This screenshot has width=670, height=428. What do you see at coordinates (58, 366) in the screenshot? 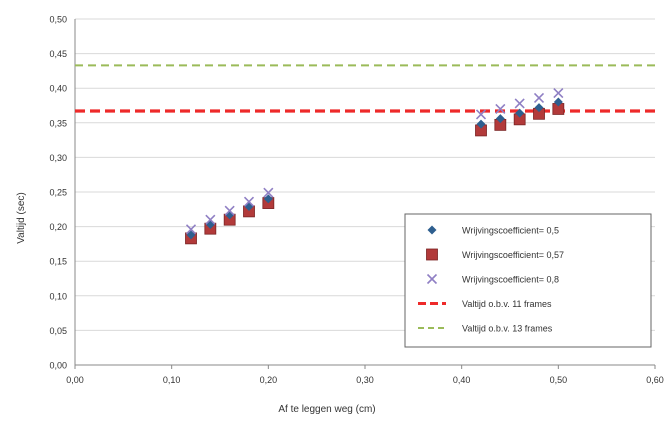
I see `y-tick-label: 0,00` at bounding box center [58, 366].